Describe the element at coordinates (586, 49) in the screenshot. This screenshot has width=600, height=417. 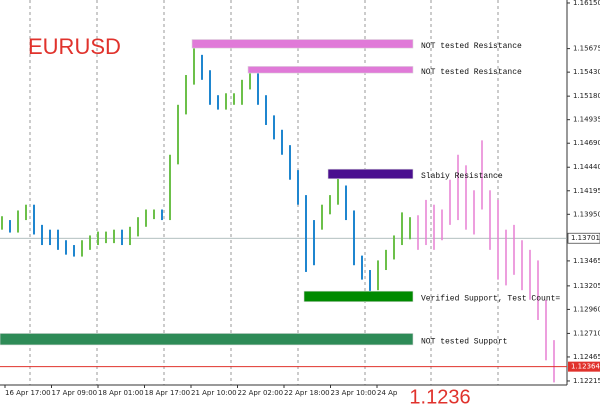
I see `y-tick-label: 1.15675` at that location.